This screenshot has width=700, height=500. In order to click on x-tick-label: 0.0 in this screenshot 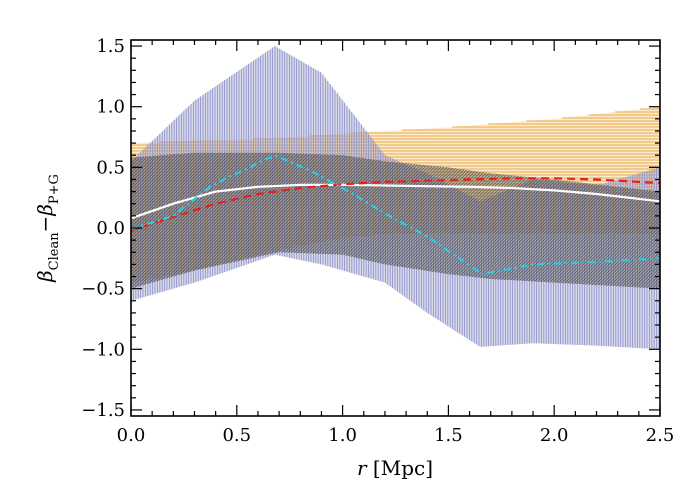, I will do `click(131, 435)`.